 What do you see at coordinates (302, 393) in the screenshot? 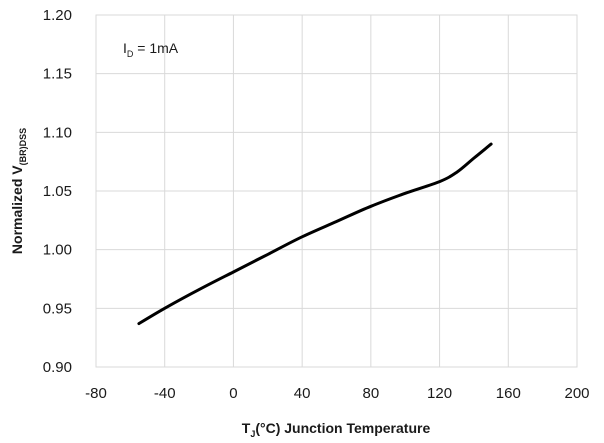
I see `x-tick-label: 40` at bounding box center [302, 393].